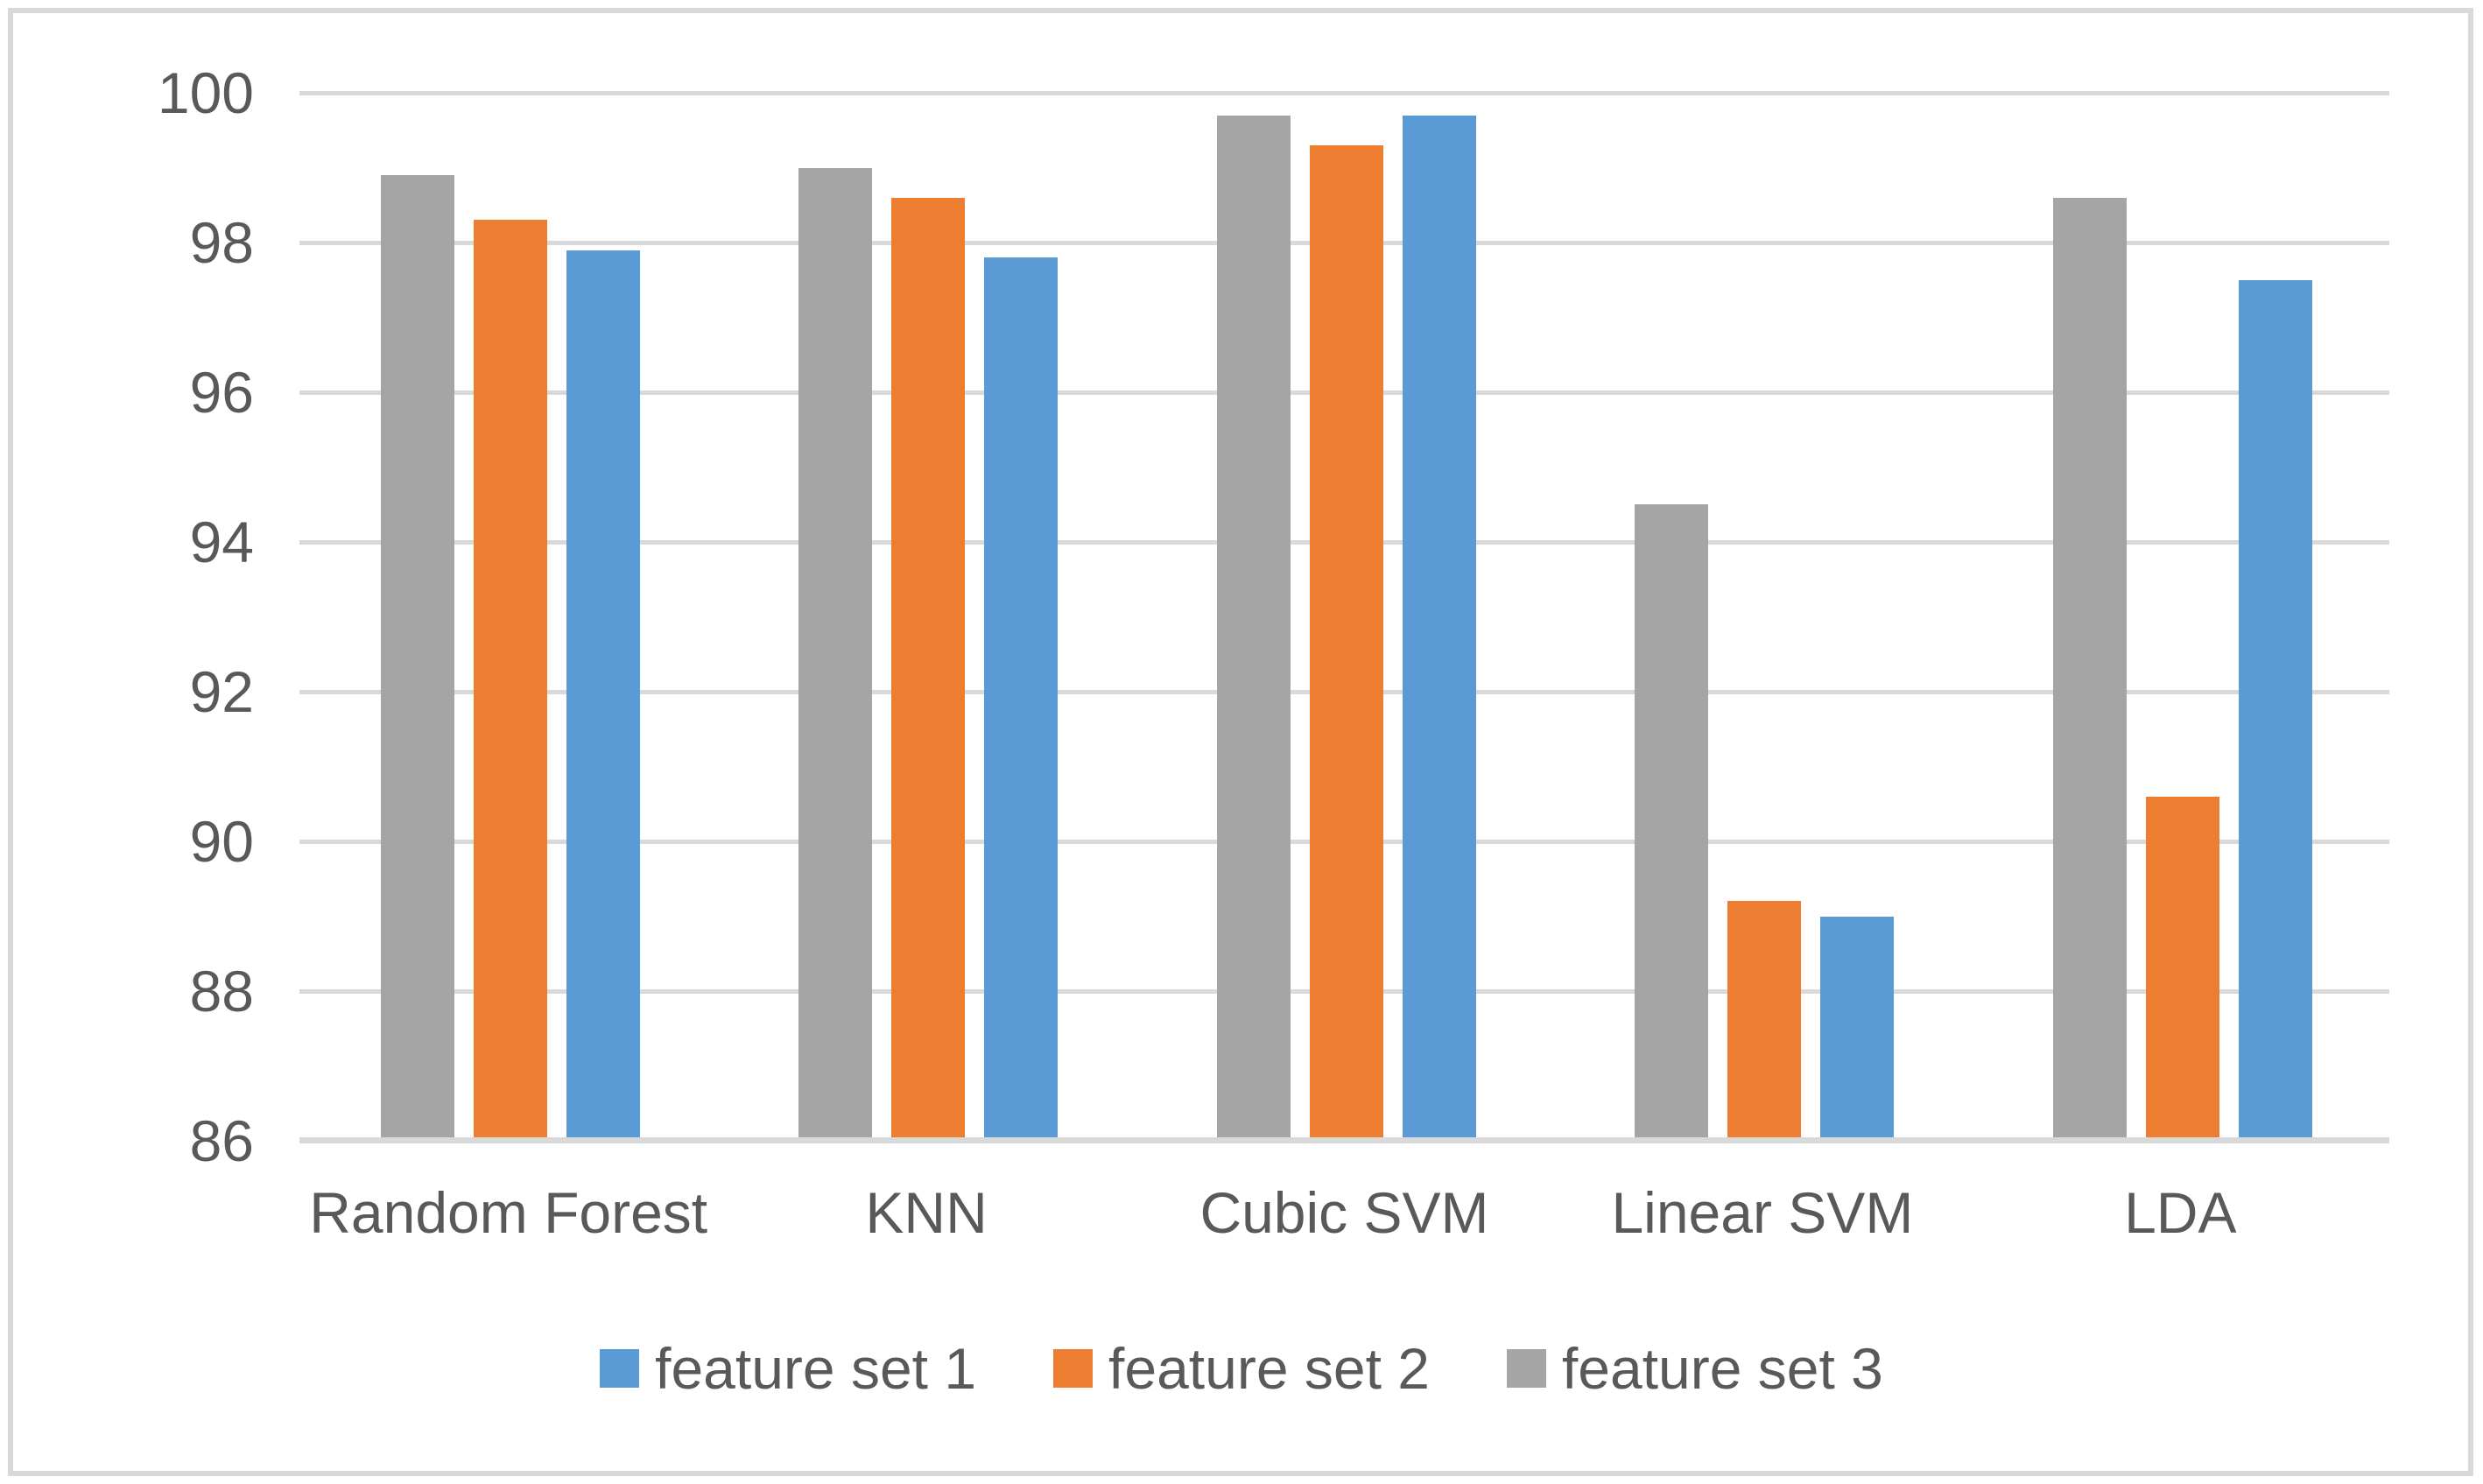 This screenshot has height=1484, width=2483. Describe the element at coordinates (1344, 1140) in the screenshot. I see `x-axis-line` at that location.